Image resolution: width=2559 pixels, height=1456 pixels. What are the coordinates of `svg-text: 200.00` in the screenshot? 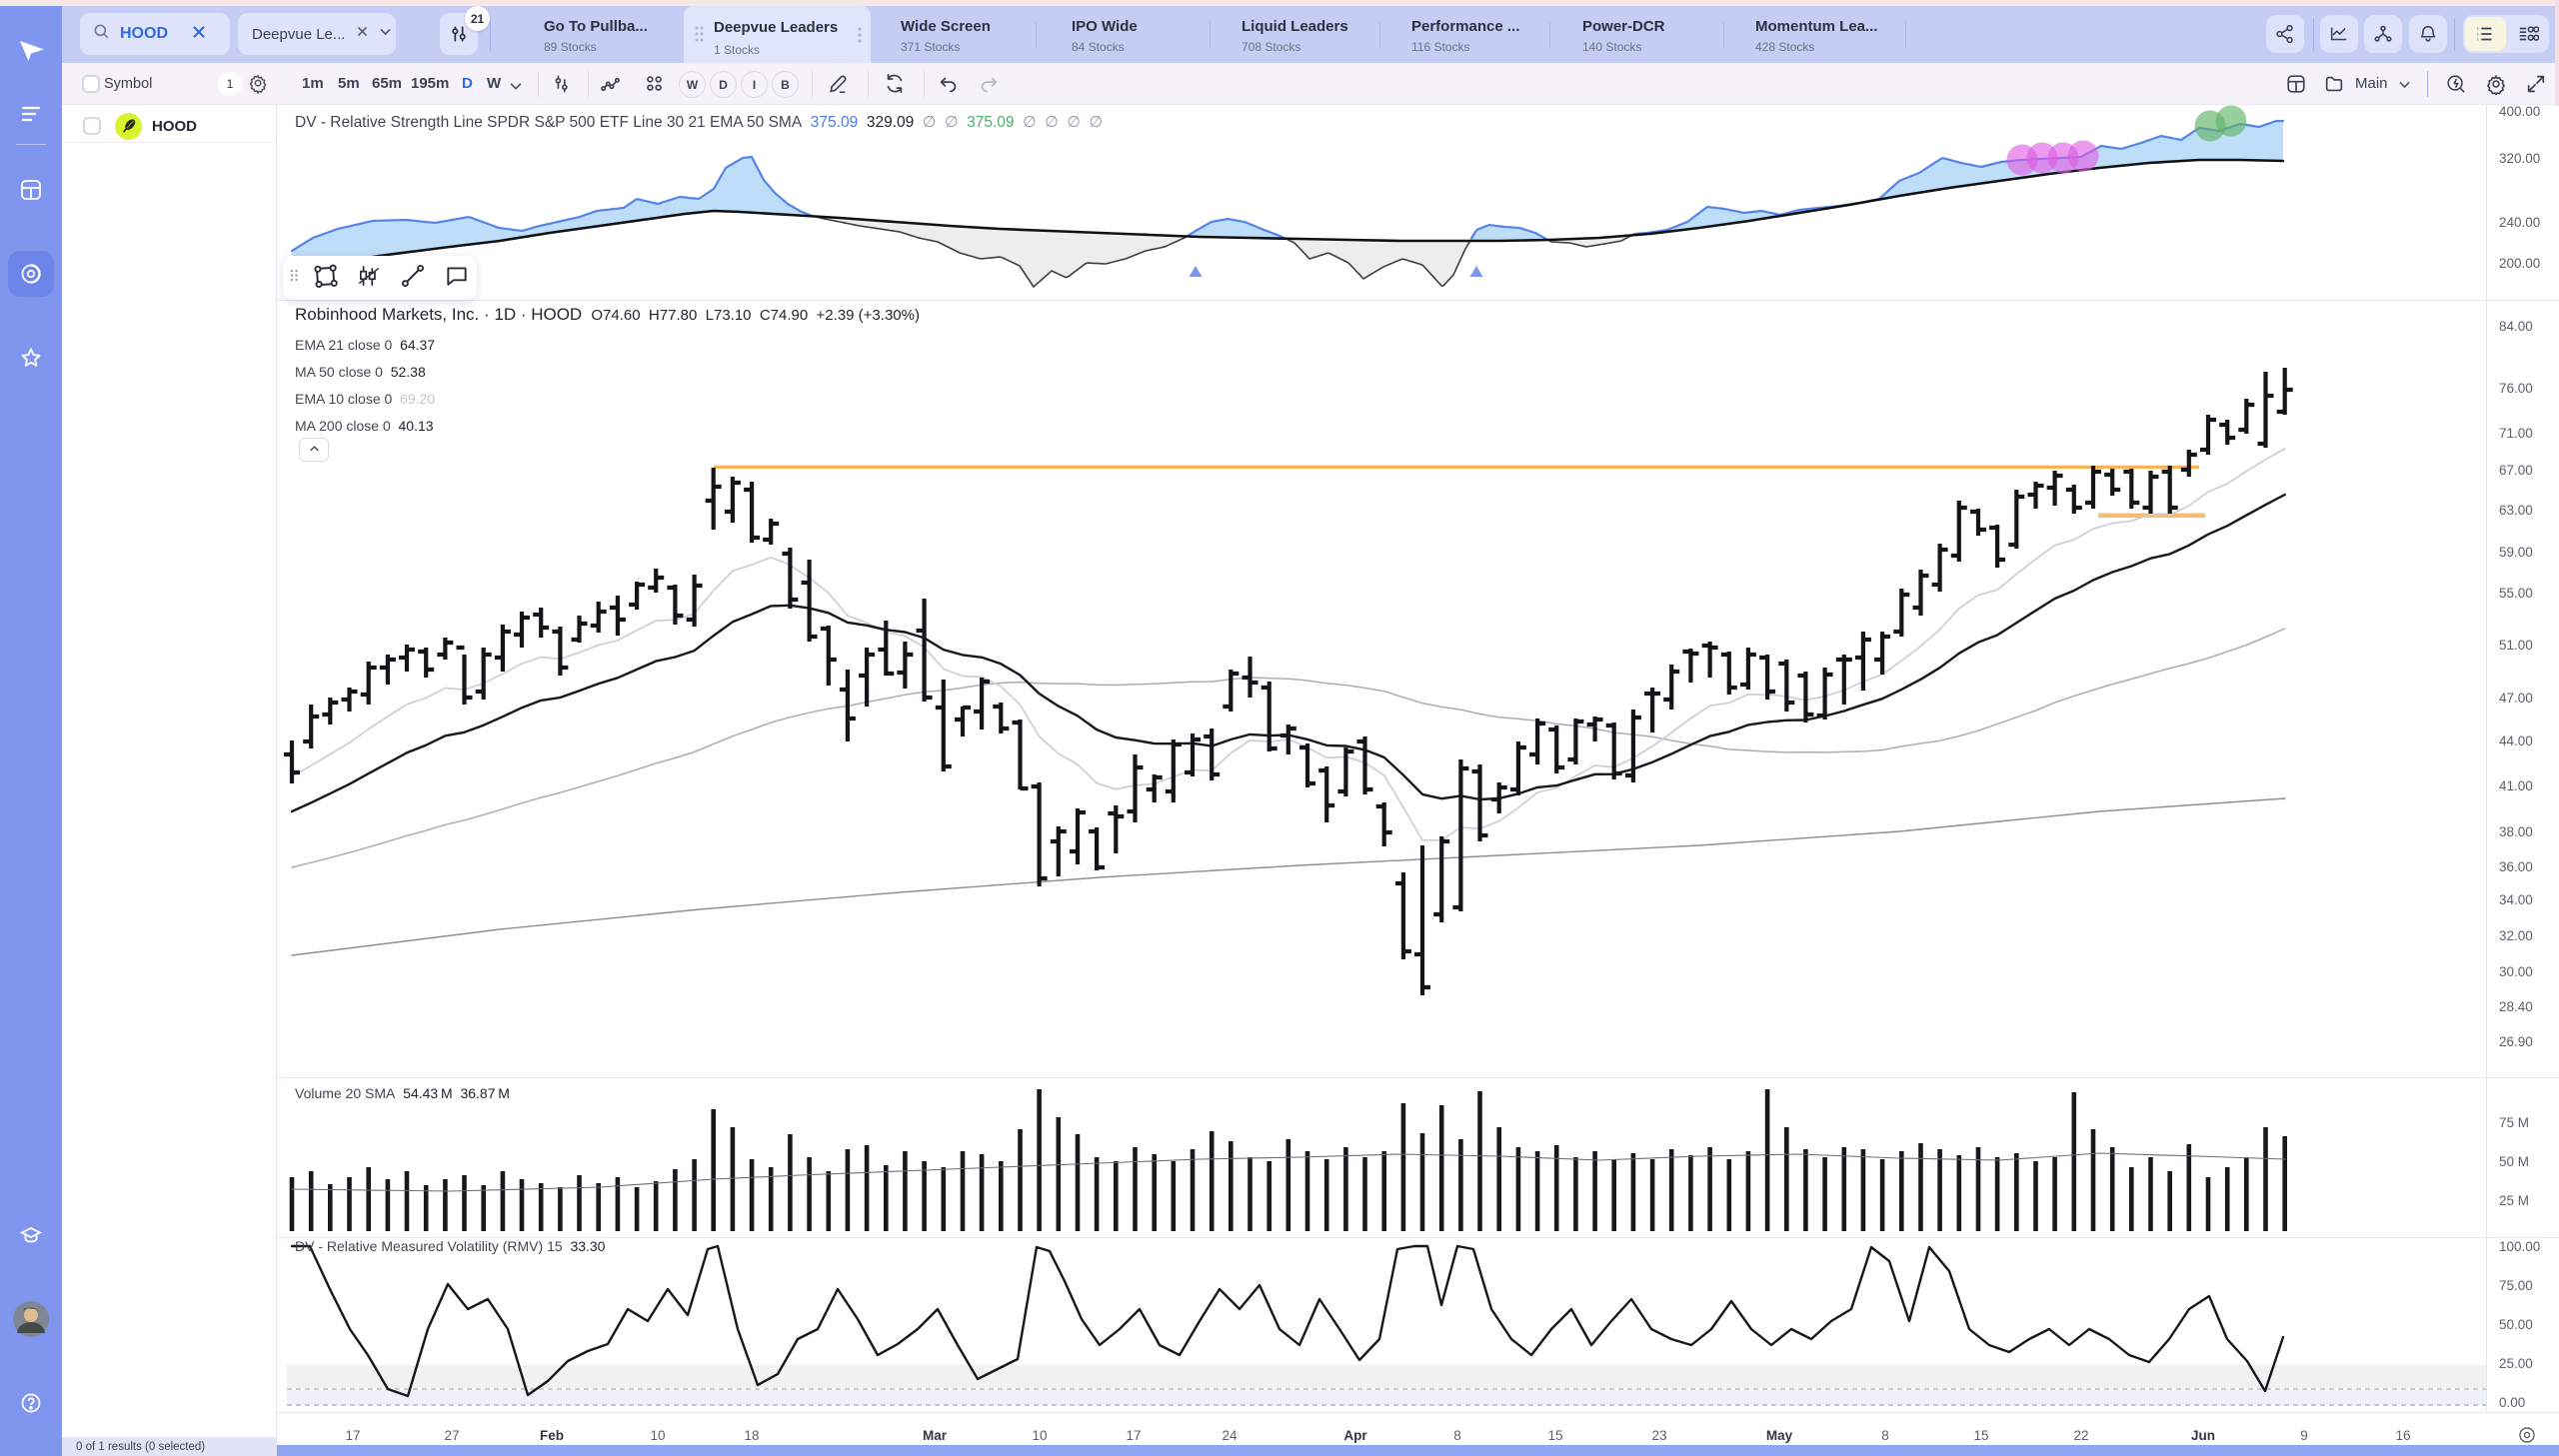 It's located at (2519, 263).